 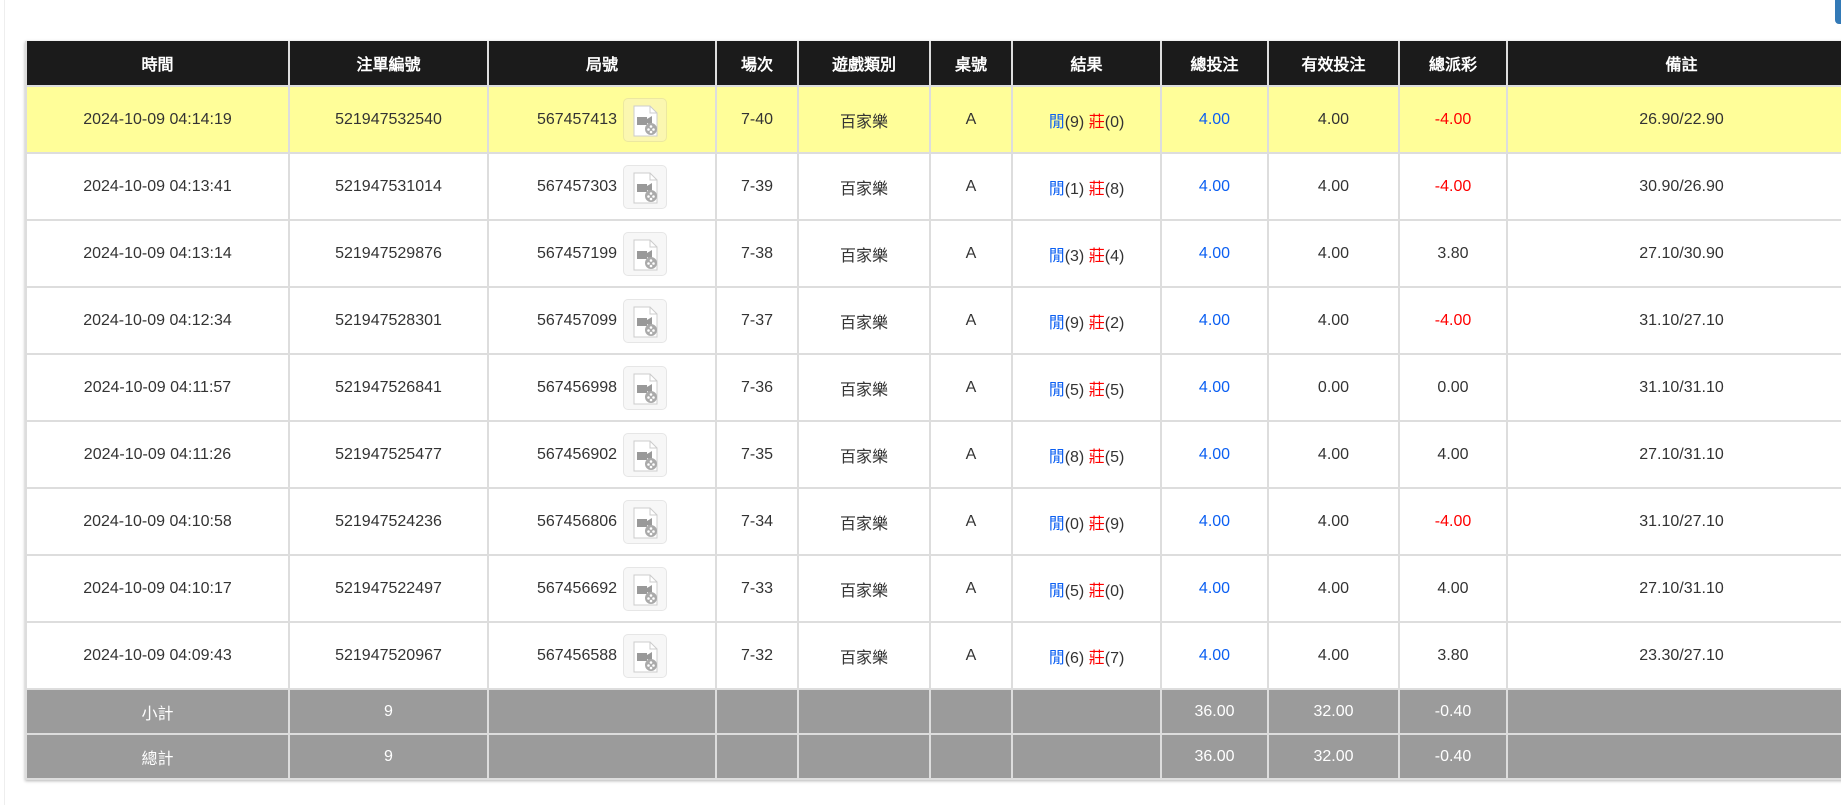 I want to click on player-score: (3), so click(x=1074, y=256).